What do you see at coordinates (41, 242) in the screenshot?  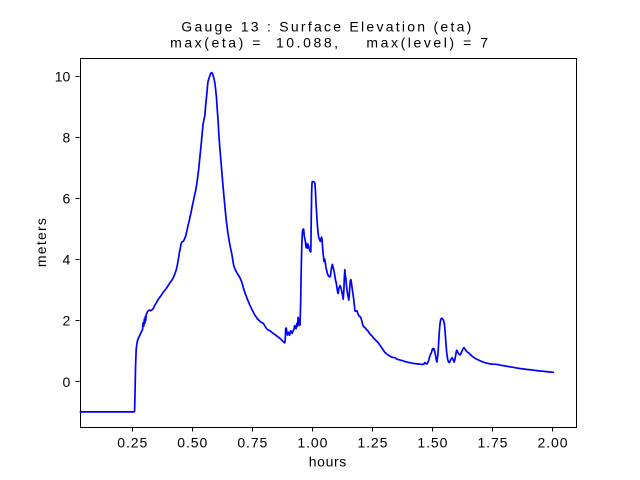 I see `svg-text: meters` at bounding box center [41, 242].